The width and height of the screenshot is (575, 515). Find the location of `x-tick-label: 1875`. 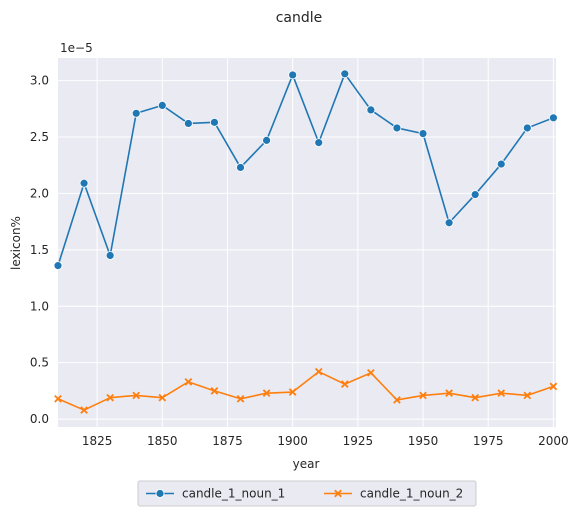

x-tick-label: 1875 is located at coordinates (227, 441).